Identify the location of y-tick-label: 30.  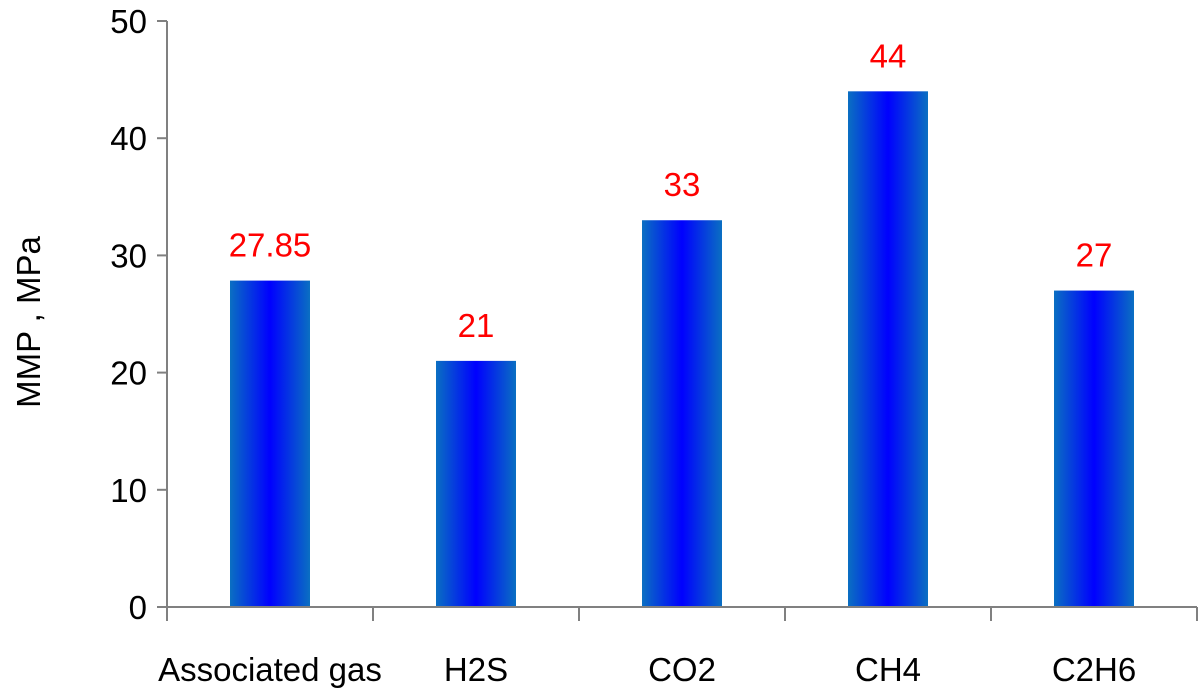
(128, 255).